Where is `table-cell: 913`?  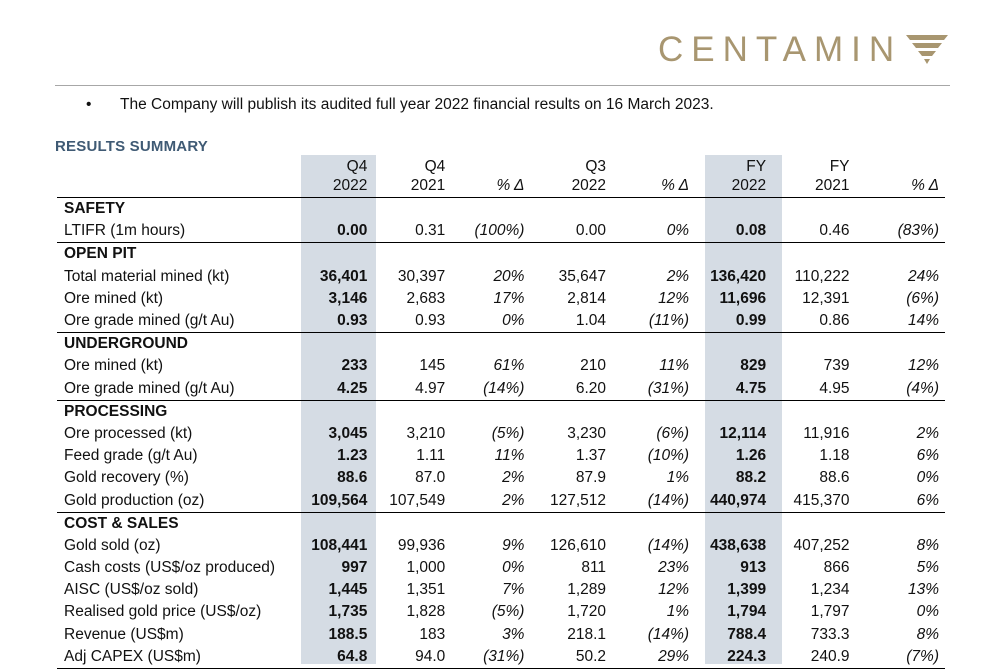
table-cell: 913 is located at coordinates (753, 568).